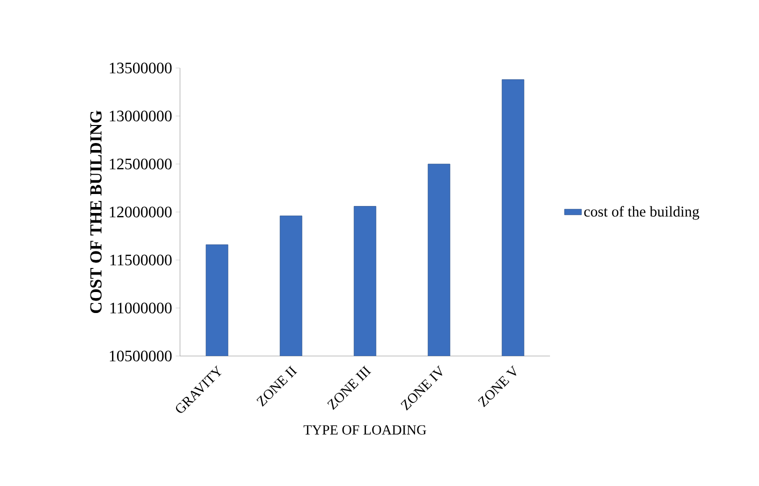  What do you see at coordinates (141, 260) in the screenshot?
I see `y-tick-label: 11500000` at bounding box center [141, 260].